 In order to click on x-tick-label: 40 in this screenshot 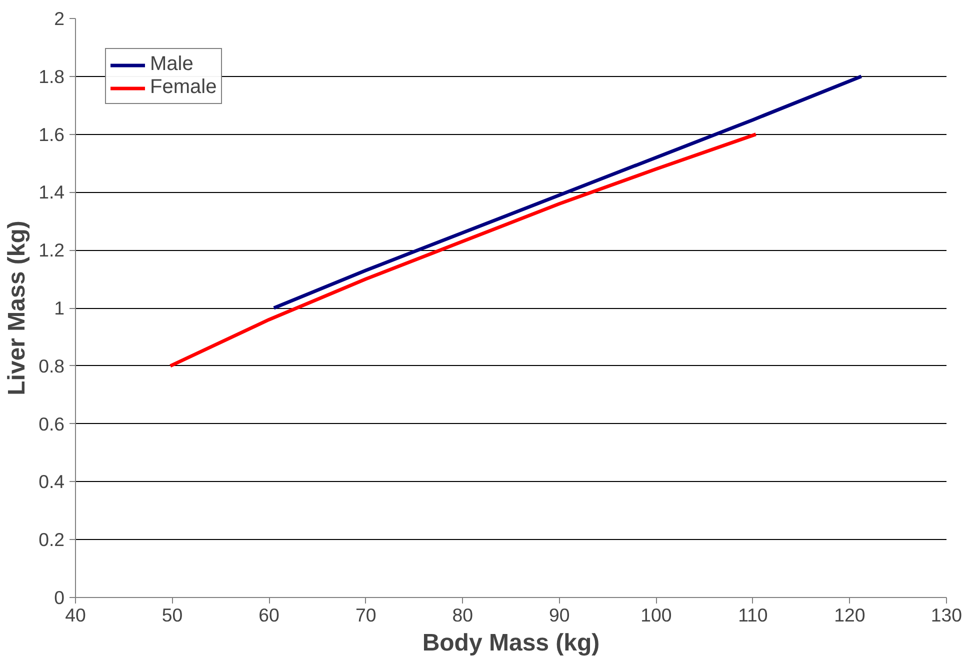, I will do `click(75, 615)`.